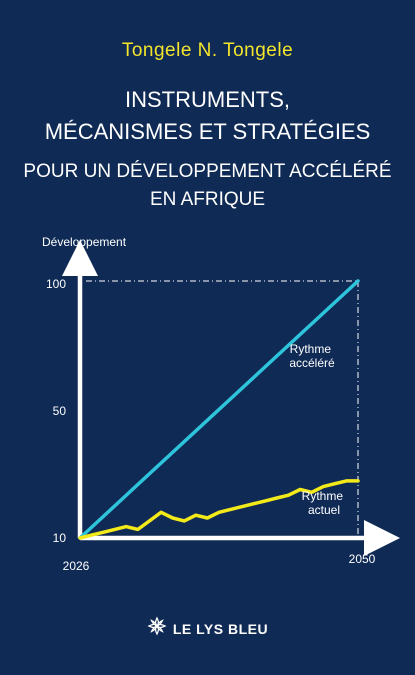  I want to click on subtitle-line: POUR UN DÉVELOPPEMENT ACCÉLÉRÉ, so click(207, 171).